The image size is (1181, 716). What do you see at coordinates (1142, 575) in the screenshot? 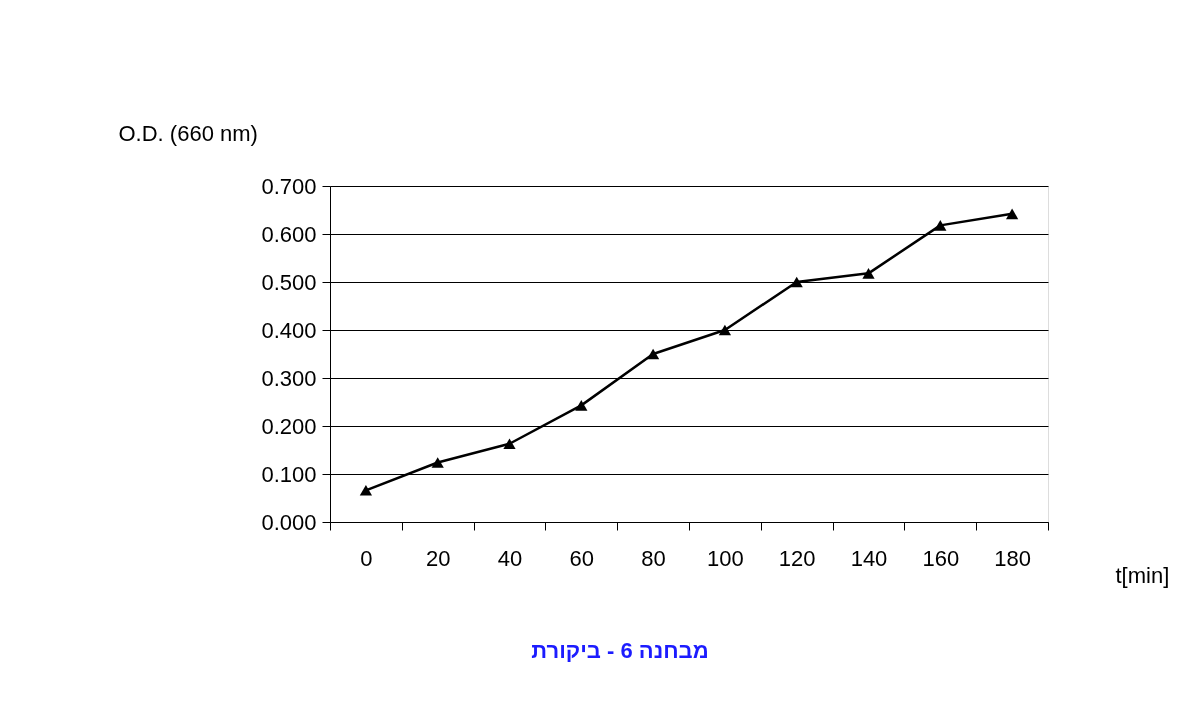
I see `x-axis-title: t[min]` at bounding box center [1142, 575].